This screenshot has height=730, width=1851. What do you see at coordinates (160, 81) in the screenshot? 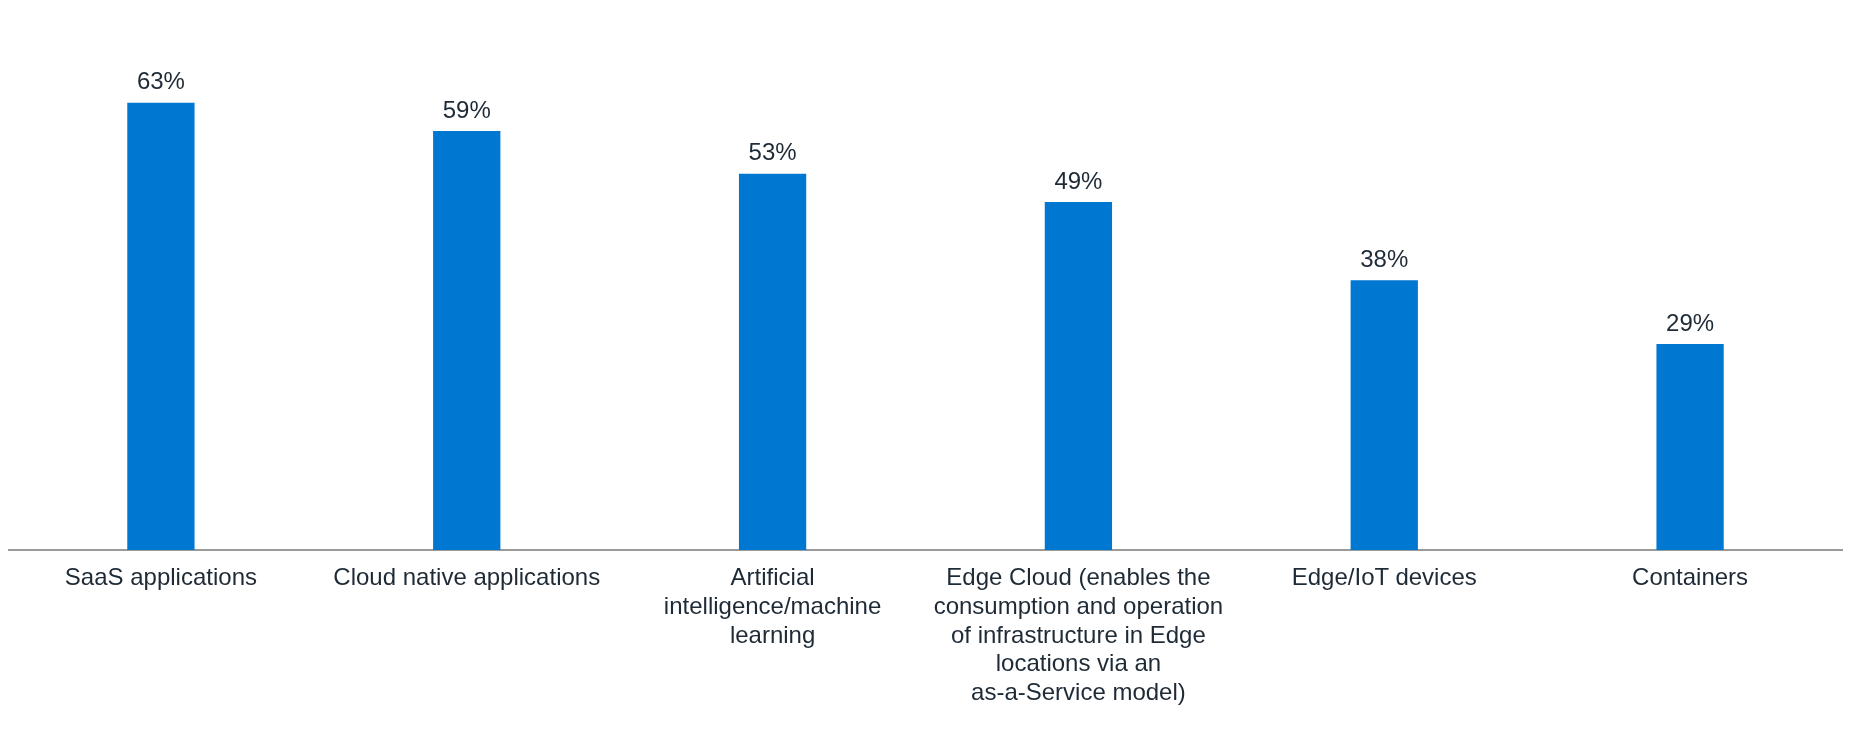
I see `data-label: 63%` at bounding box center [160, 81].